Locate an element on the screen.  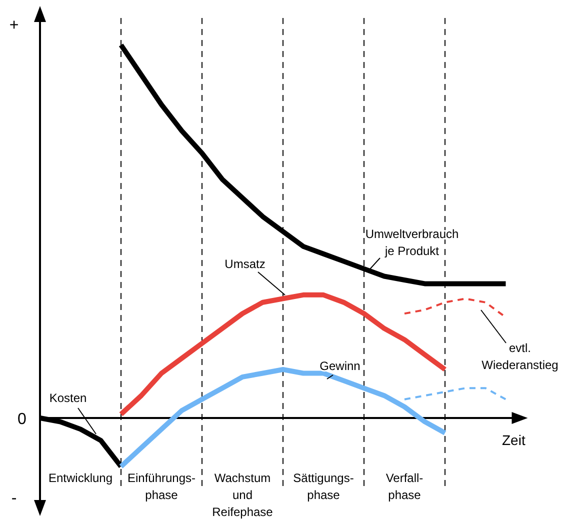
x-tick-label: Wachstum und Reifephase is located at coordinates (243, 495).